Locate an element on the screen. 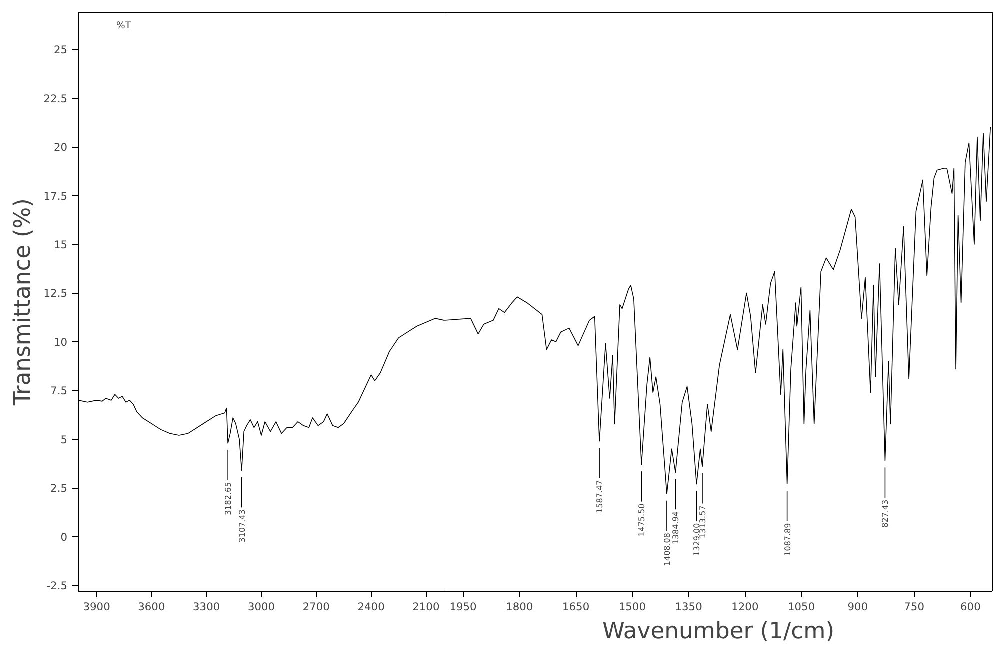 This screenshot has height=653, width=994. x-tick-label: 2100 is located at coordinates (426, 607).